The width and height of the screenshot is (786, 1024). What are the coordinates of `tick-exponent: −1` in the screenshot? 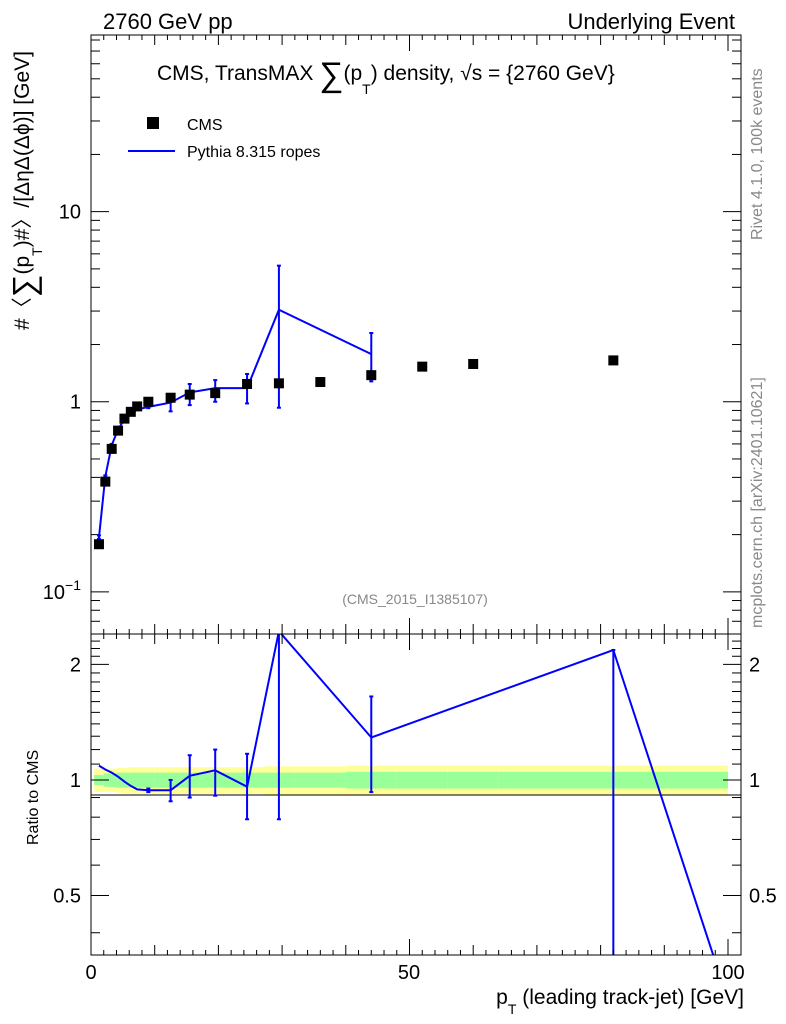 It's located at (73, 585).